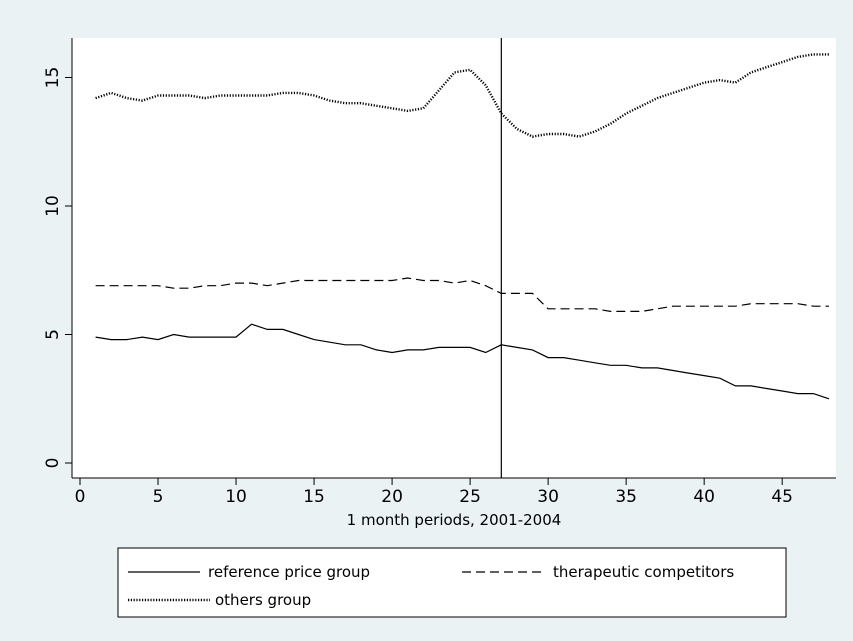  What do you see at coordinates (454, 520) in the screenshot?
I see `x-axis-title: 1 month periods, 2001-2004` at bounding box center [454, 520].